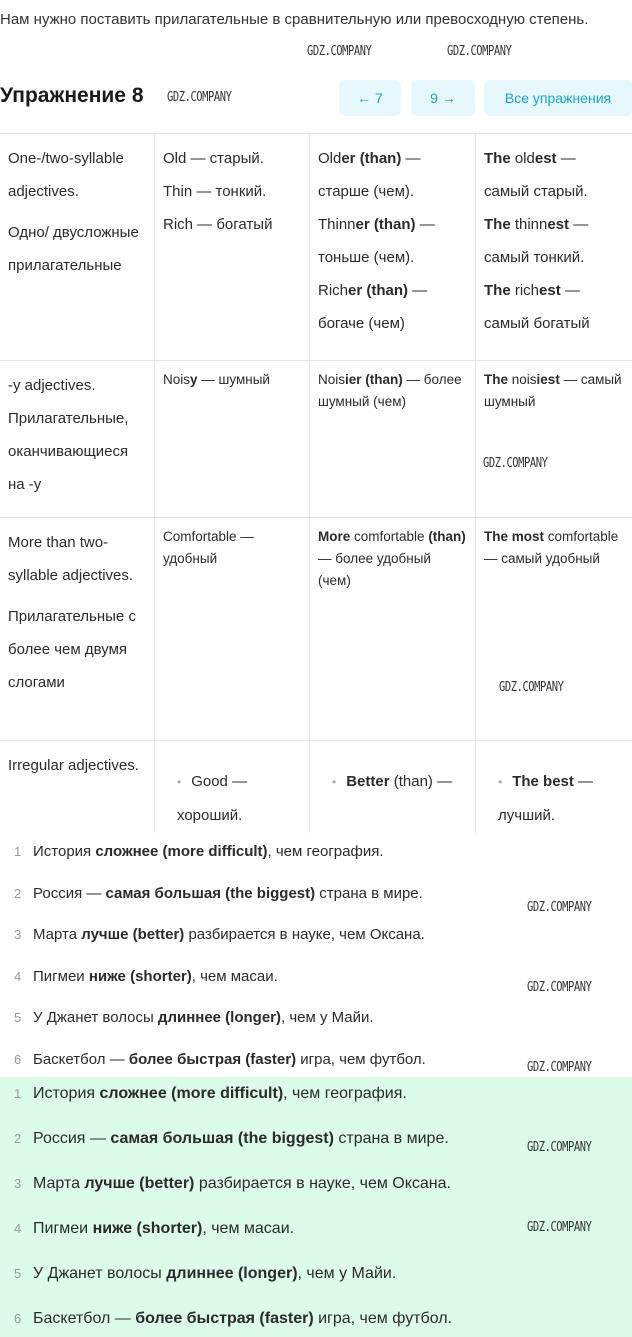 Image resolution: width=632 pixels, height=1337 pixels. I want to click on text: — более удобный (чем), so click(374, 569).